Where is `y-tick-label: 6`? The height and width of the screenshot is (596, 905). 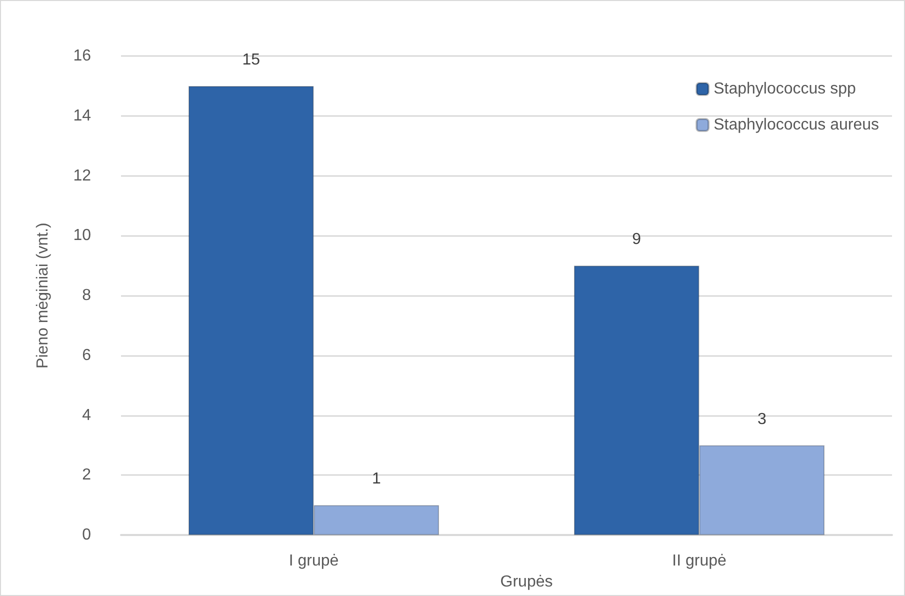
y-tick-label: 6 is located at coordinates (87, 355).